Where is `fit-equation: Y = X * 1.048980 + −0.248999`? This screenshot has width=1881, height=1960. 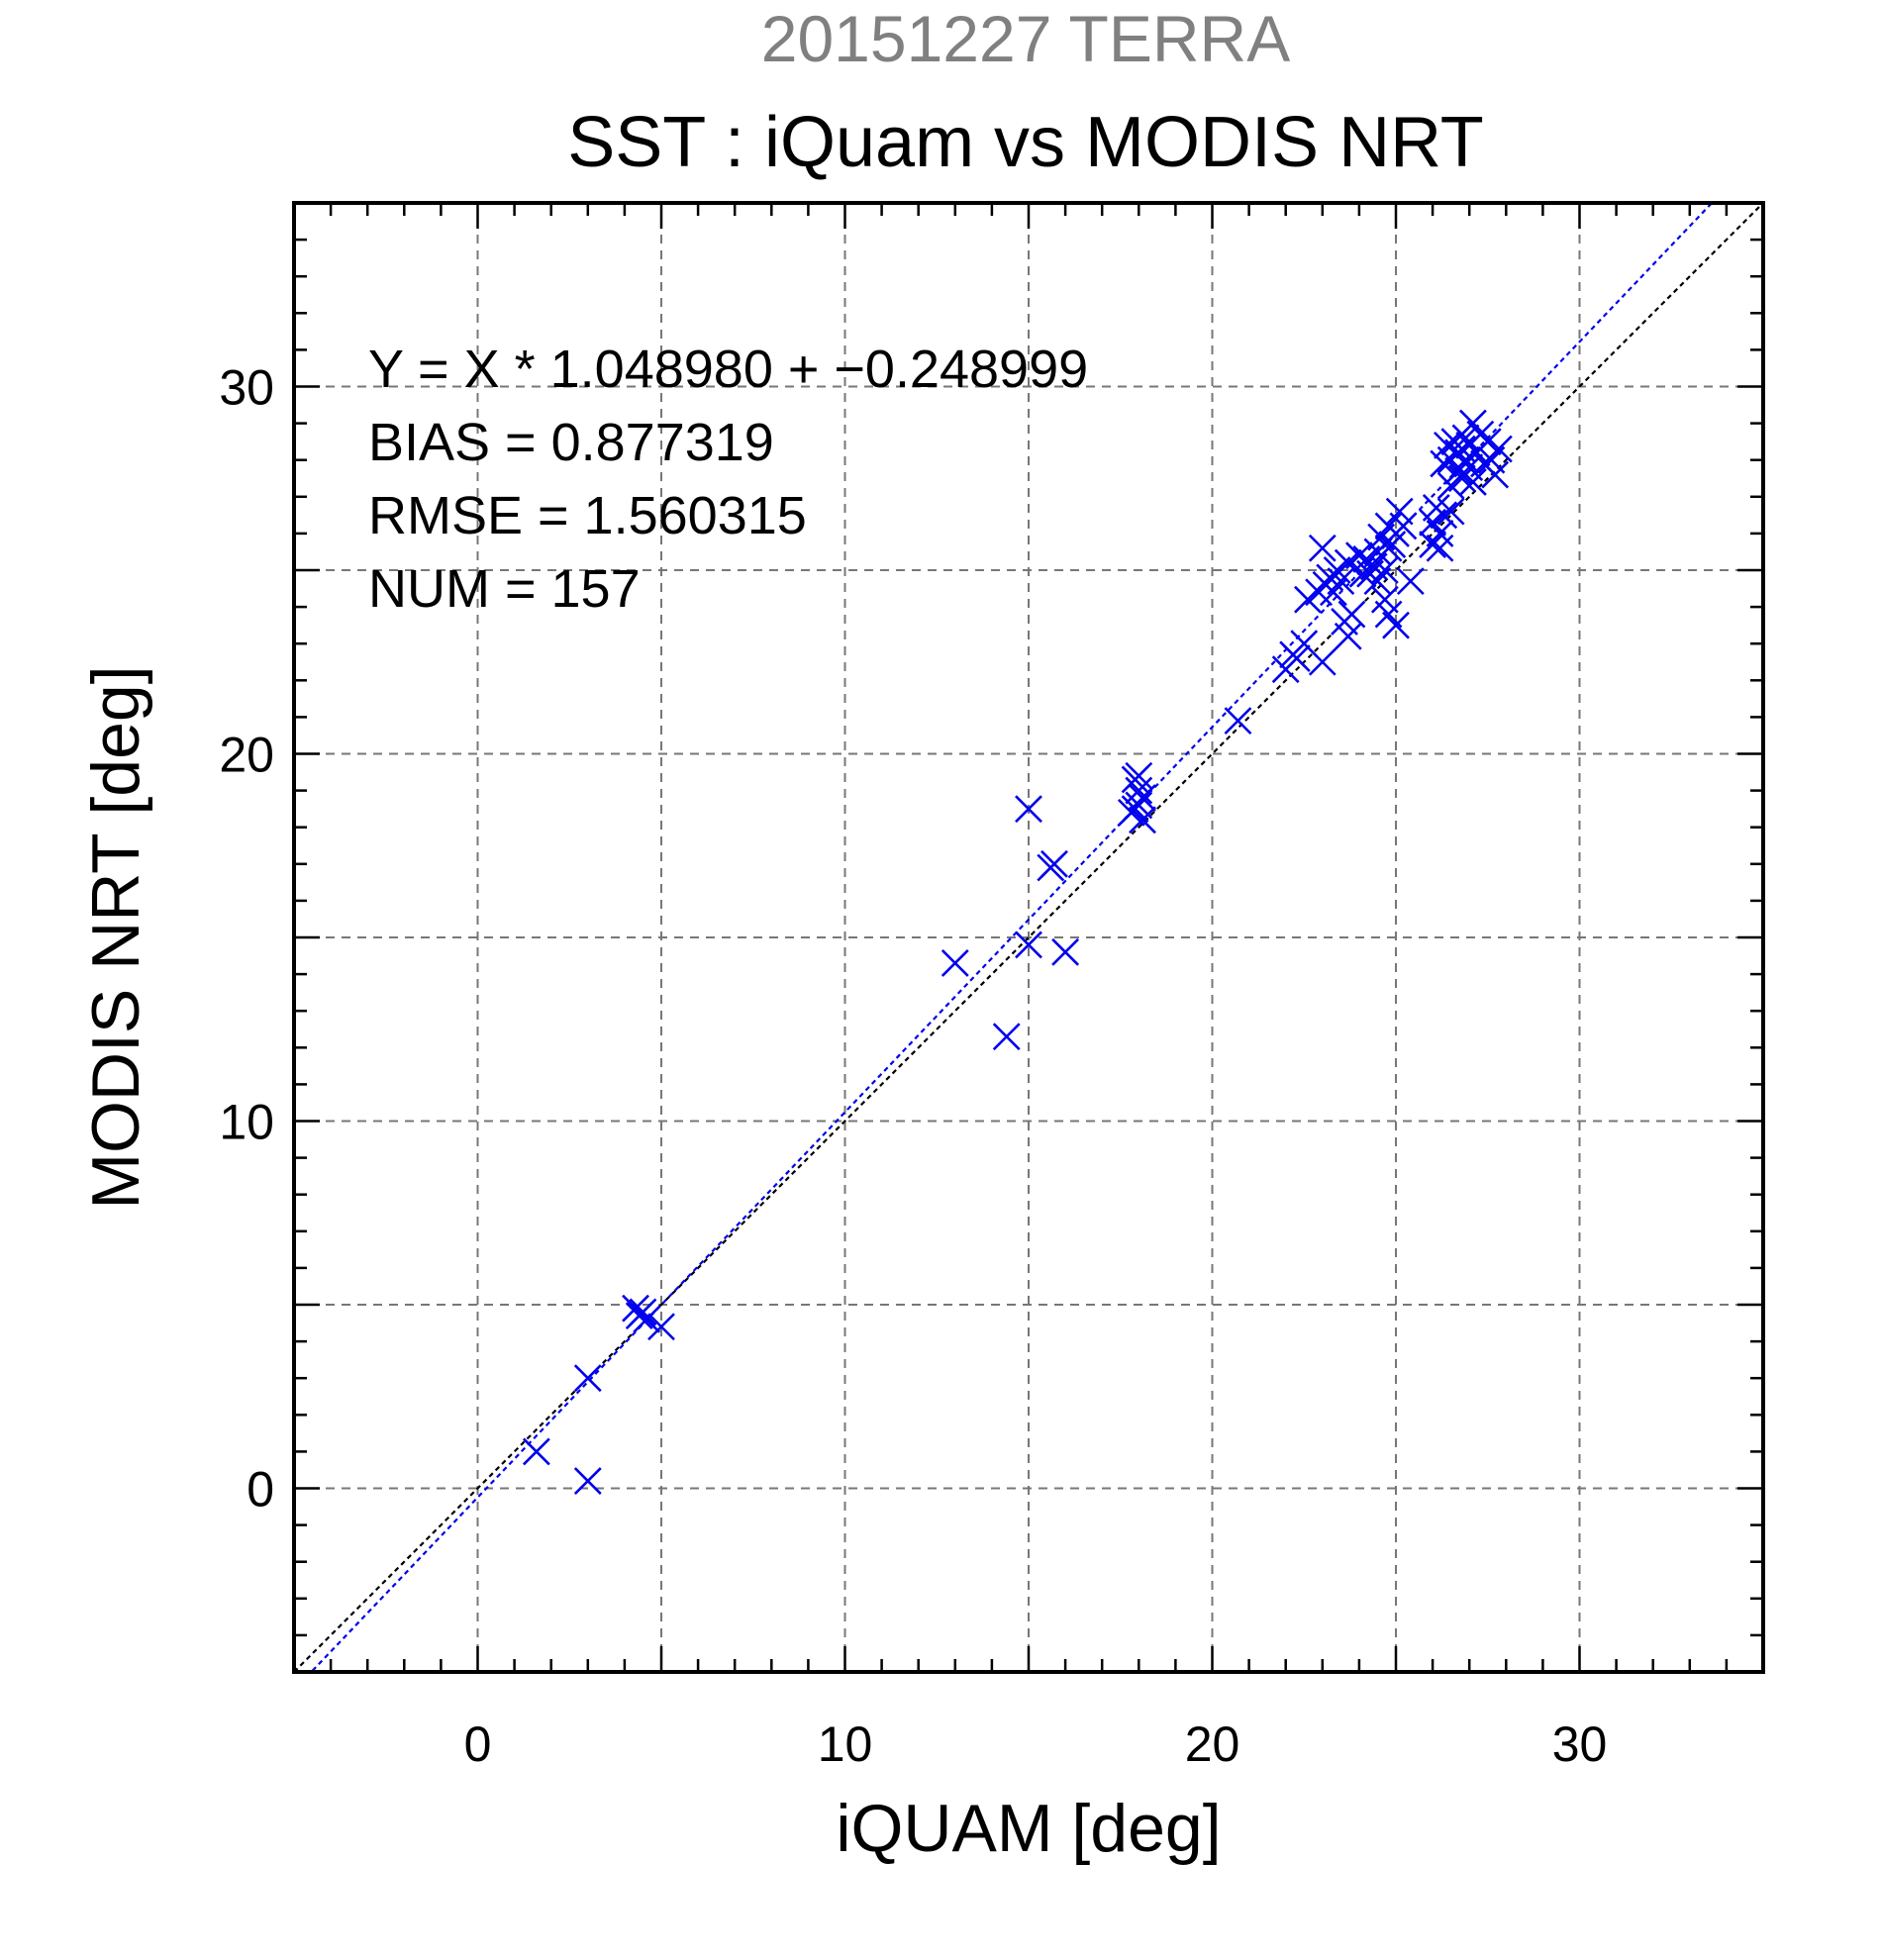
fit-equation: Y = X * 1.048980 + −0.248999 is located at coordinates (728, 369).